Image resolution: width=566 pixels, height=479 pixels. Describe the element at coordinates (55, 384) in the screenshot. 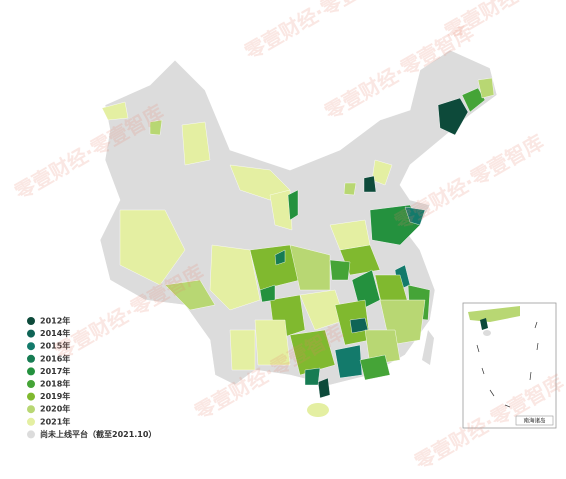

I see `legend-label: 2018年` at that location.